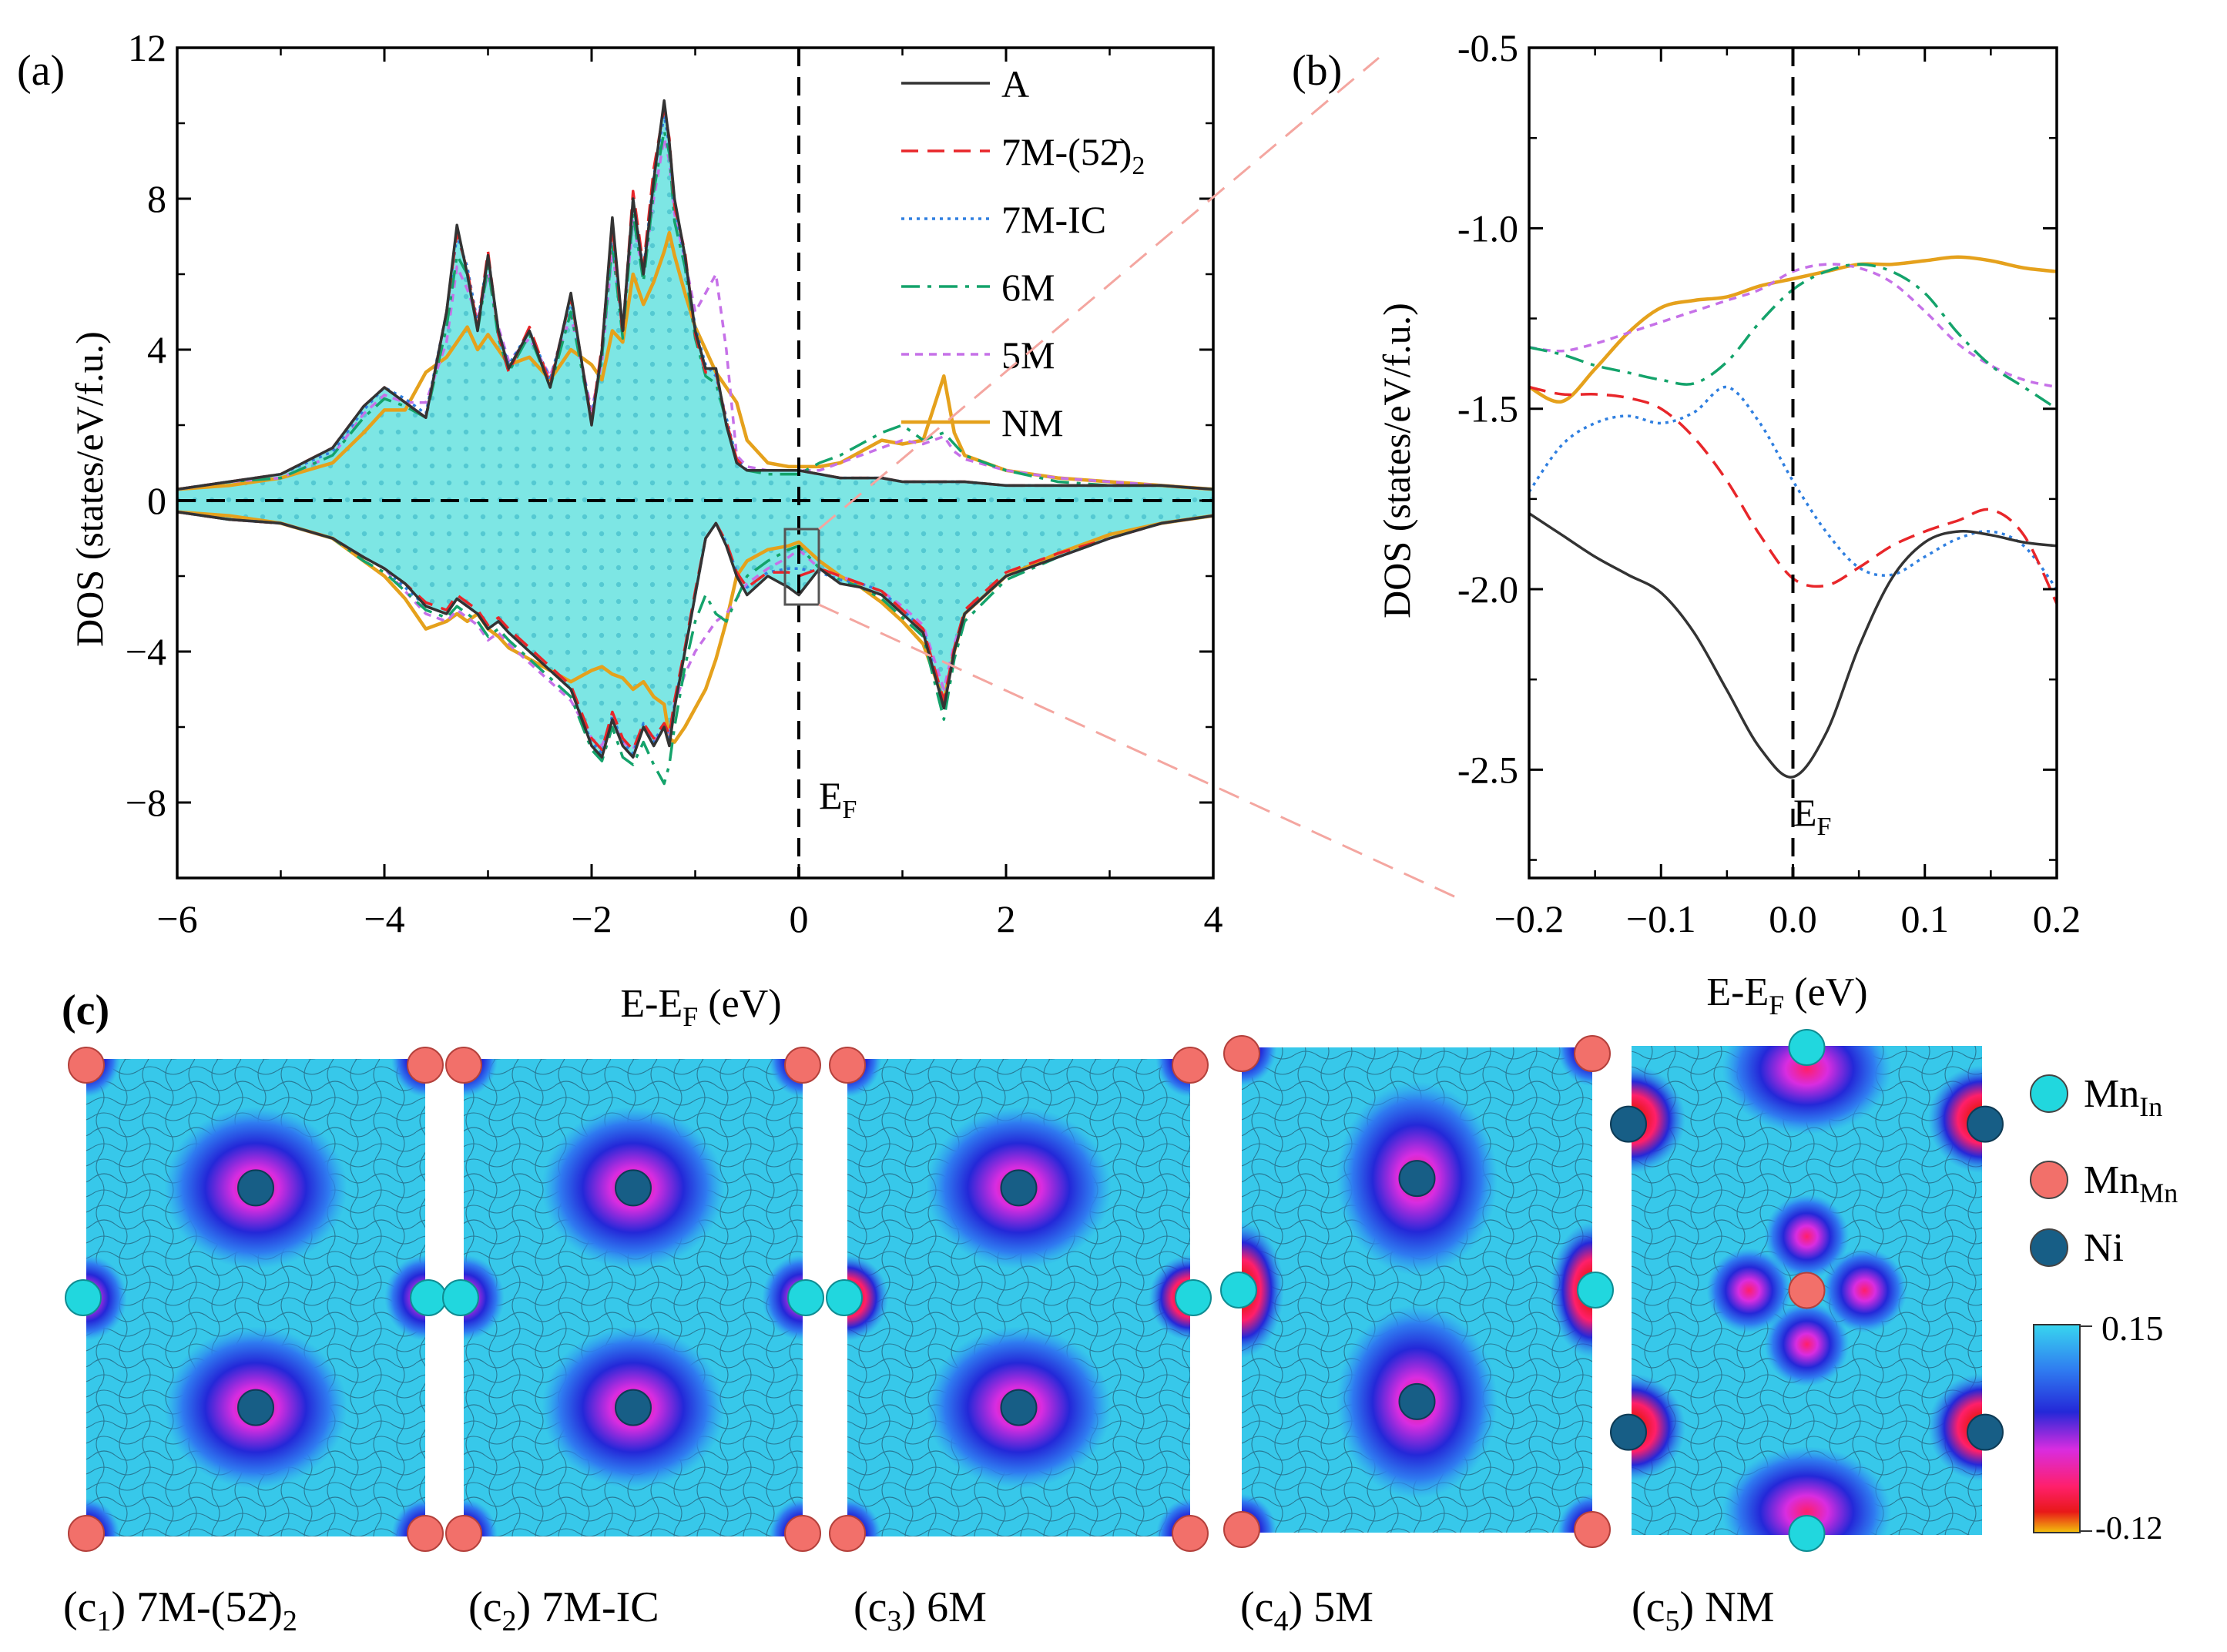 The height and width of the screenshot is (1652, 2227). Describe the element at coordinates (384, 918) in the screenshot. I see `xtick-label-a: −4` at that location.